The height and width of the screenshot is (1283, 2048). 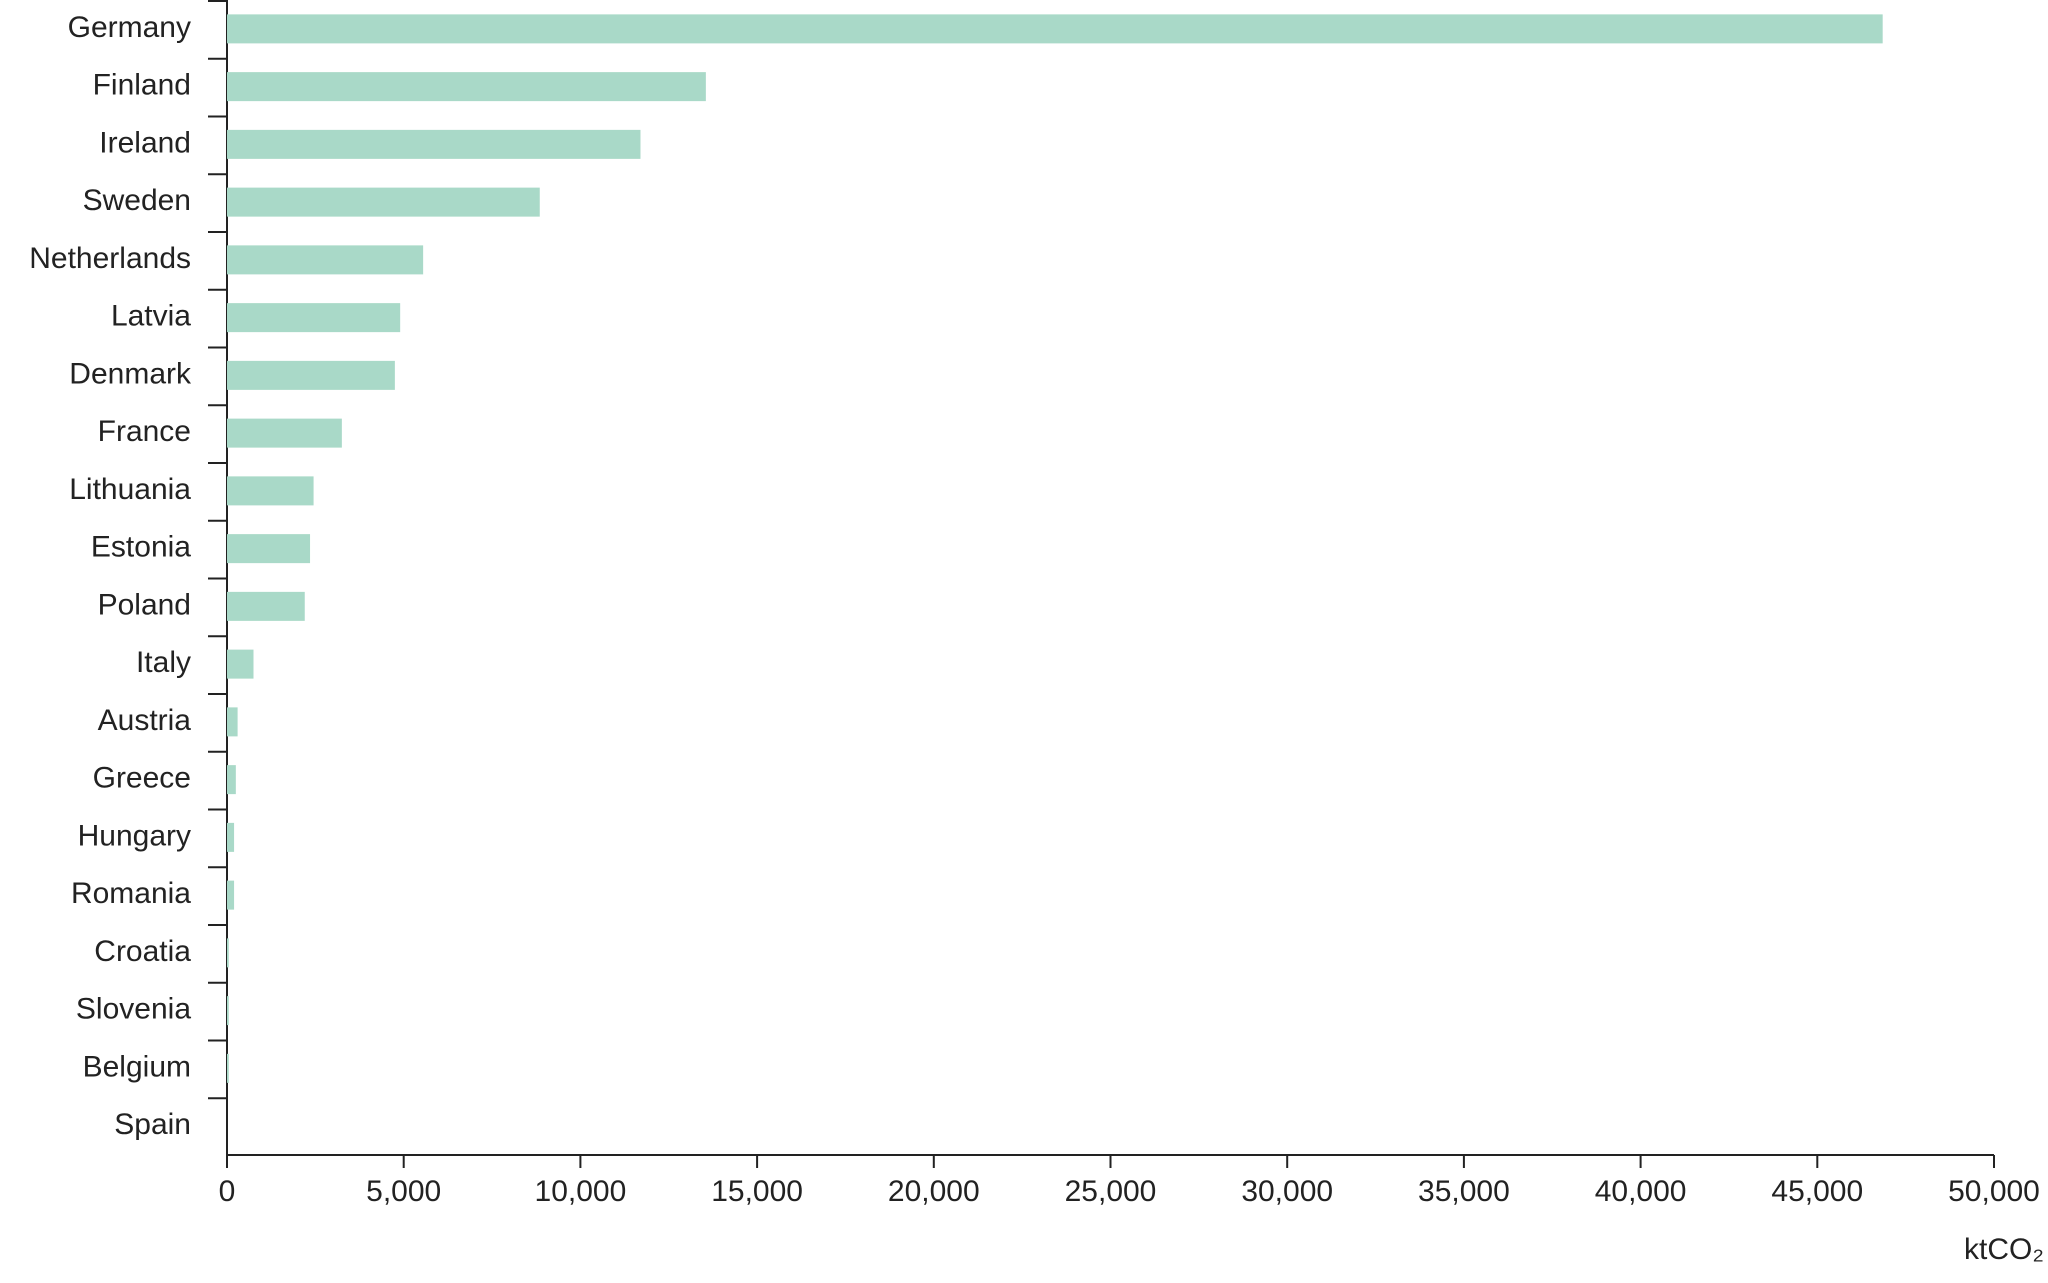 What do you see at coordinates (137, 1066) in the screenshot?
I see `y-tick-label: Belgium` at bounding box center [137, 1066].